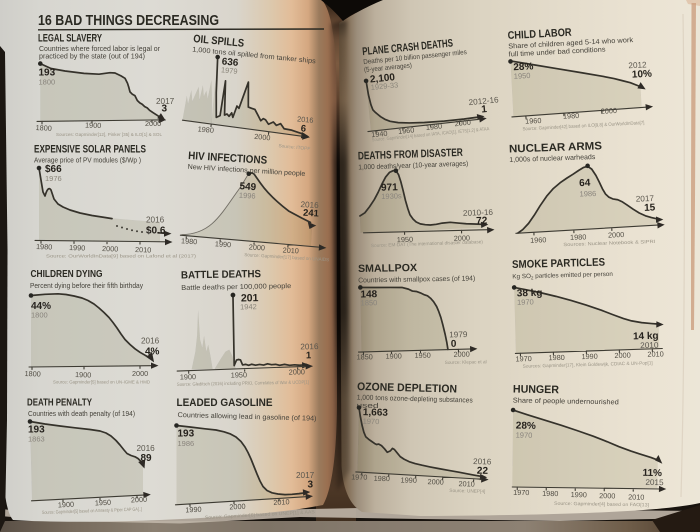  I want to click on svg-text: 193, so click(186, 434).